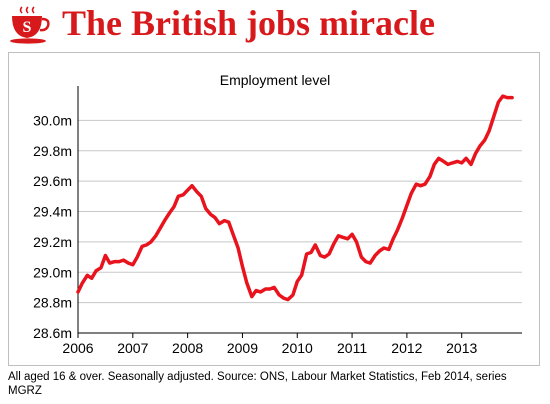 This screenshot has height=404, width=550. What do you see at coordinates (352, 348) in the screenshot?
I see `x-tick-label: 2011` at bounding box center [352, 348].